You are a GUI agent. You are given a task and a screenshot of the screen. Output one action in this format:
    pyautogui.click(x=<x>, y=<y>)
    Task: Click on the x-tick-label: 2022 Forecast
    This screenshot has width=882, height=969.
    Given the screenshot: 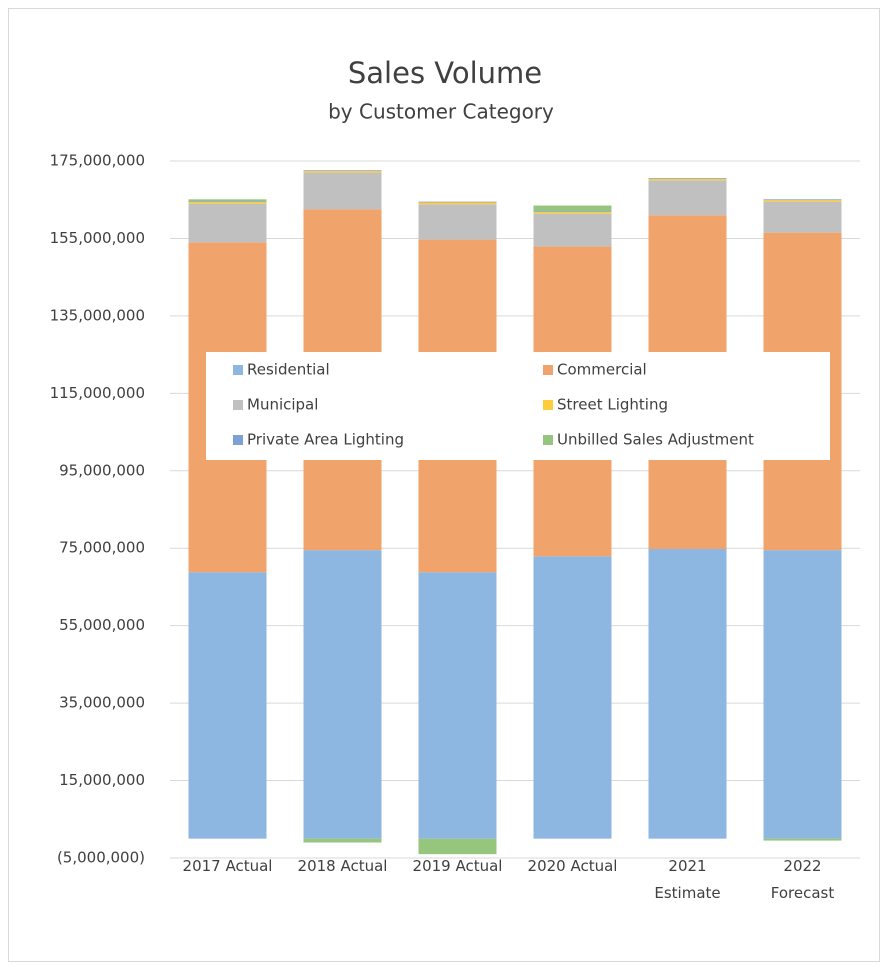 What is the action you would take?
    pyautogui.click(x=803, y=879)
    